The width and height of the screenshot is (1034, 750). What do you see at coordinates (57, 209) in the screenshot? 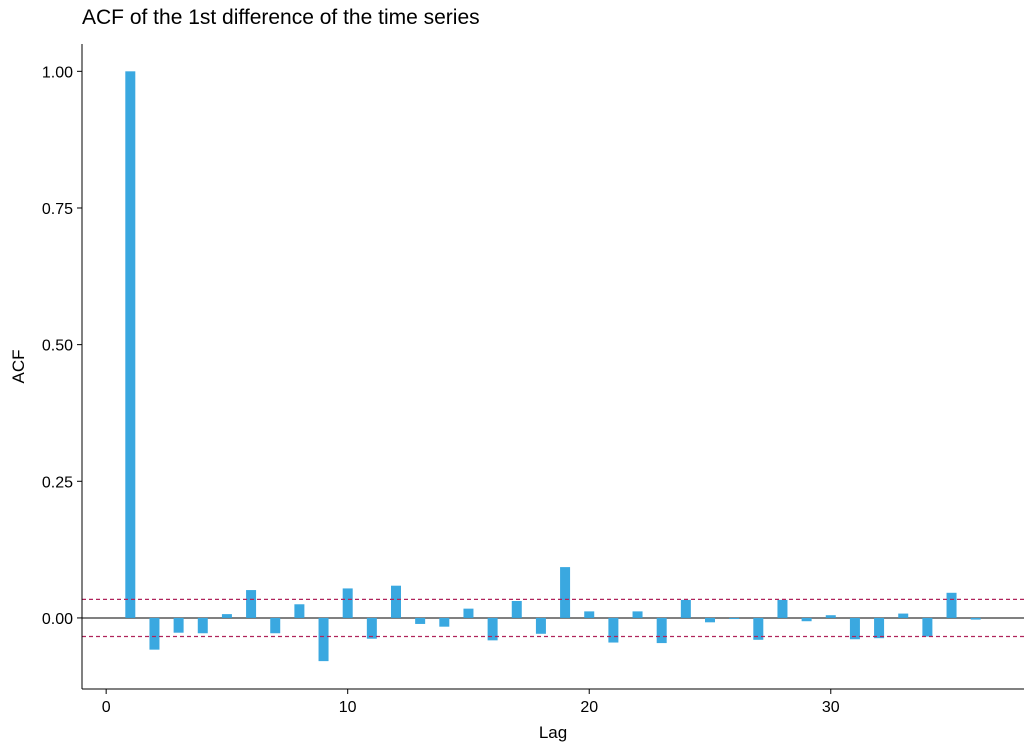
I see `y-tick-label: 0.75` at bounding box center [57, 209].